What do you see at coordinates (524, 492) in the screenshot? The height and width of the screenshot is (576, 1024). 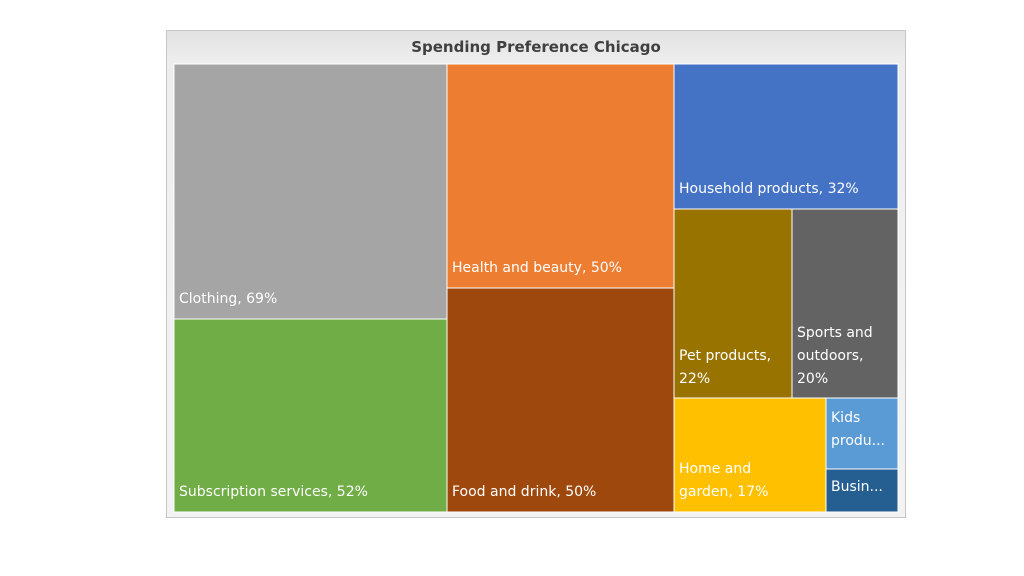 I see `tile-label-food-and-drink: Food and drink, 50%` at bounding box center [524, 492].